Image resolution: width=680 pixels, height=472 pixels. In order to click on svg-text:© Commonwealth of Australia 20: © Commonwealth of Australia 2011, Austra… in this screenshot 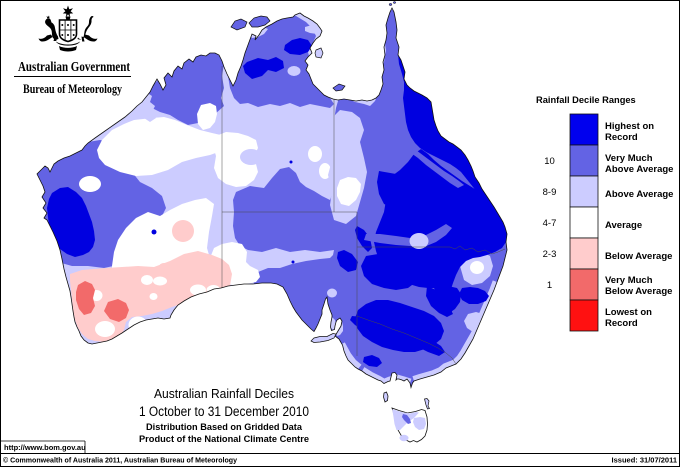, I will do `click(120, 460)`.